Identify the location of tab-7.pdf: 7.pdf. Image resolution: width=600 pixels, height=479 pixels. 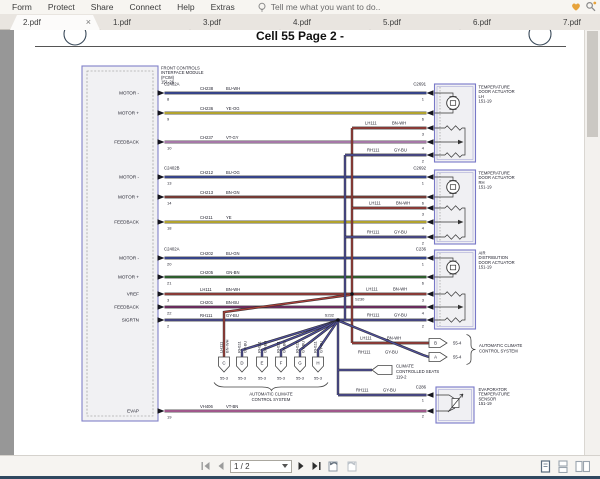
(575, 22).